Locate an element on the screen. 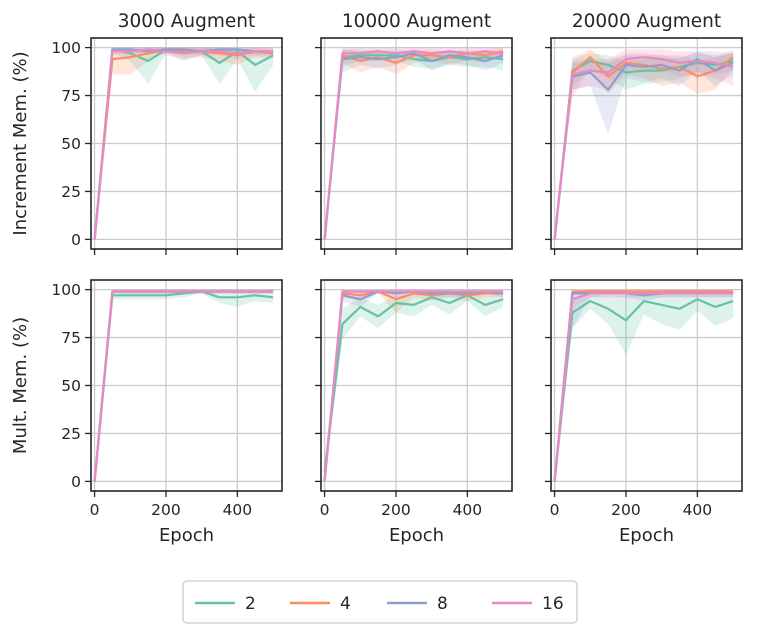  legend: 2 4 8 16 is located at coordinates (380, 602).